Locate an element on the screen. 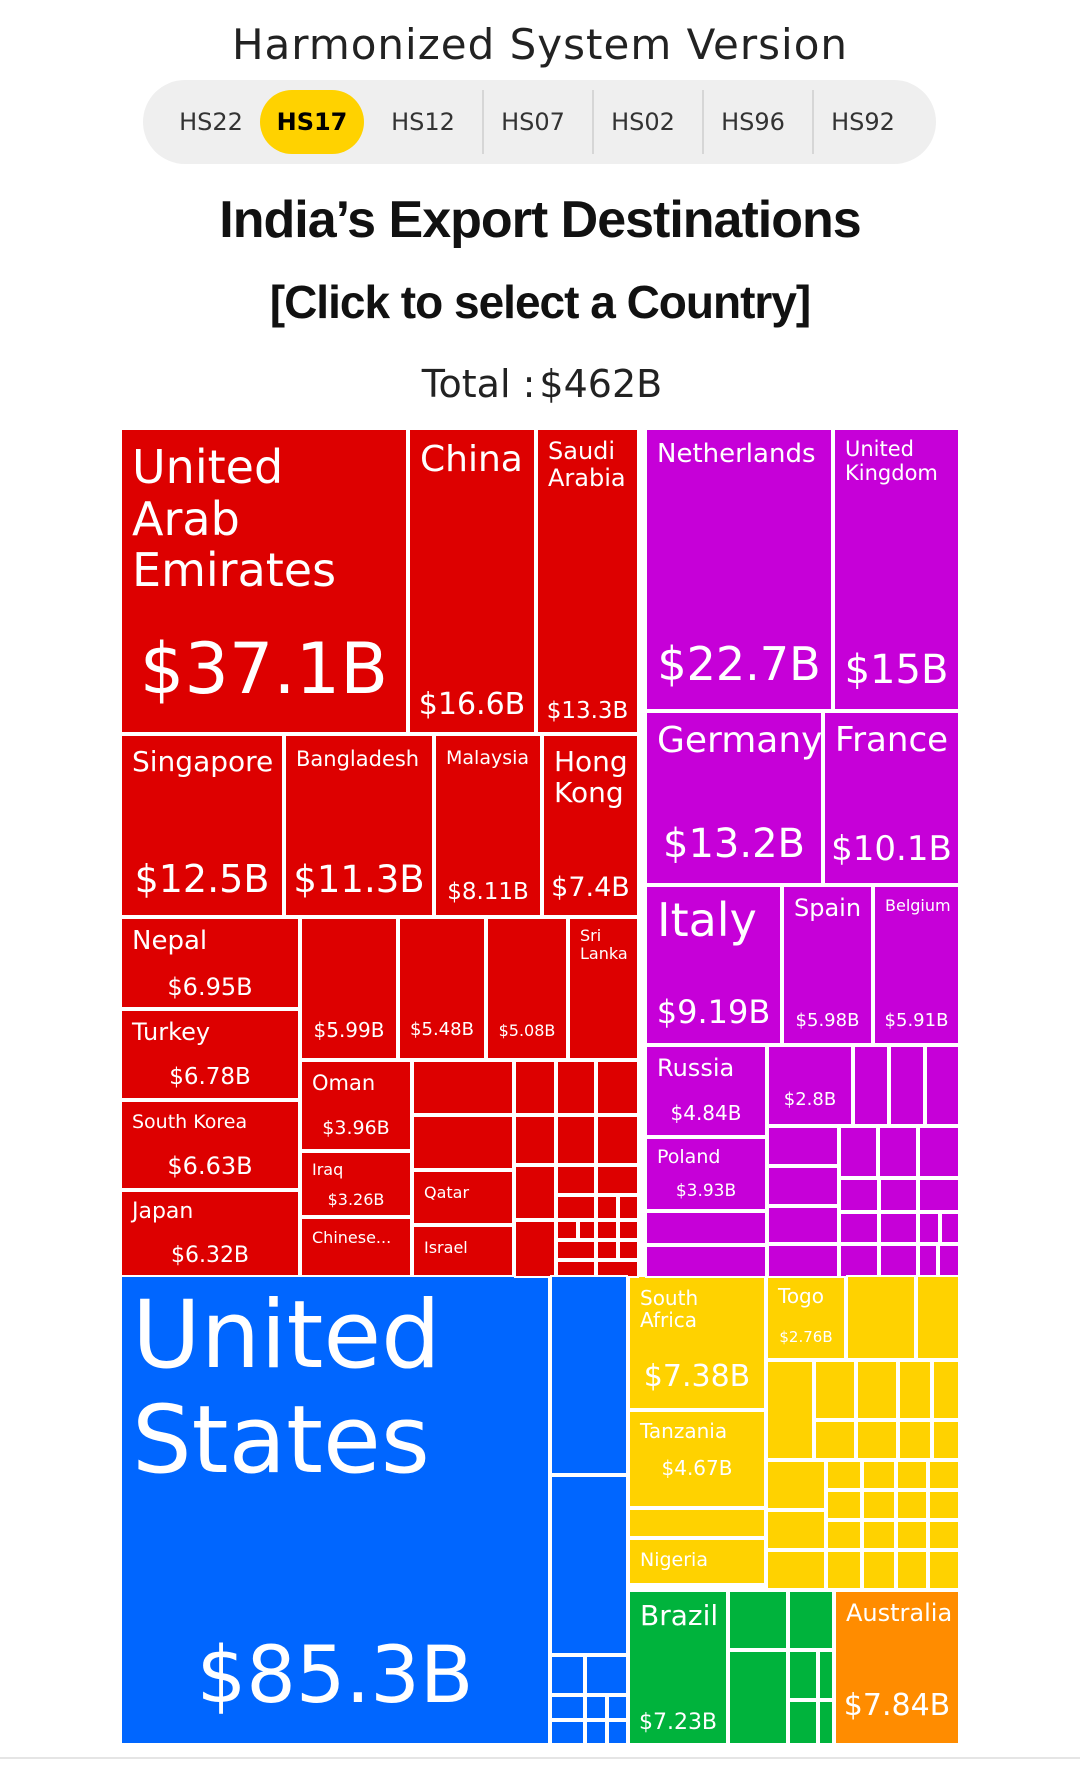 The image size is (1080, 1765). treemap-tile-france: France $10.1B is located at coordinates (891, 798).